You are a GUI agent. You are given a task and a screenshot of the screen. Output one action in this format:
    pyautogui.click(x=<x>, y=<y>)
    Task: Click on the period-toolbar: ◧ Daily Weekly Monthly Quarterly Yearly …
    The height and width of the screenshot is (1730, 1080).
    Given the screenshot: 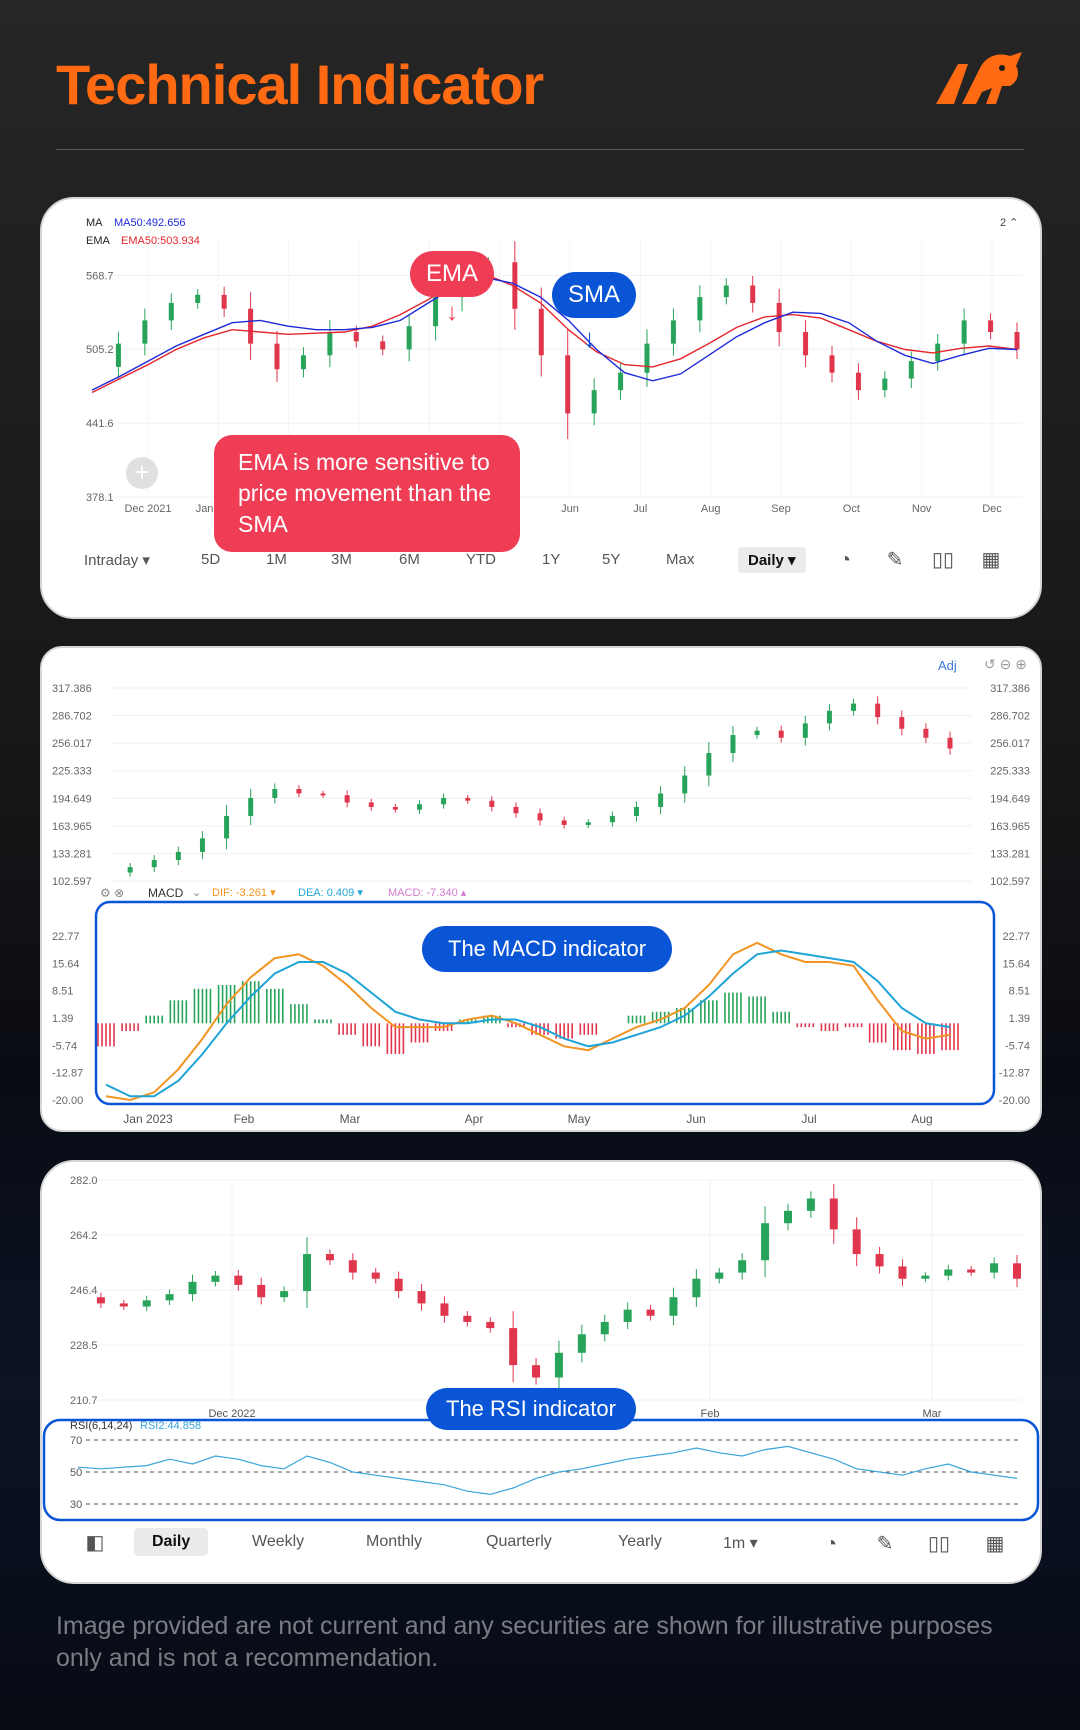 What is the action you would take?
    pyautogui.click(x=541, y=1545)
    